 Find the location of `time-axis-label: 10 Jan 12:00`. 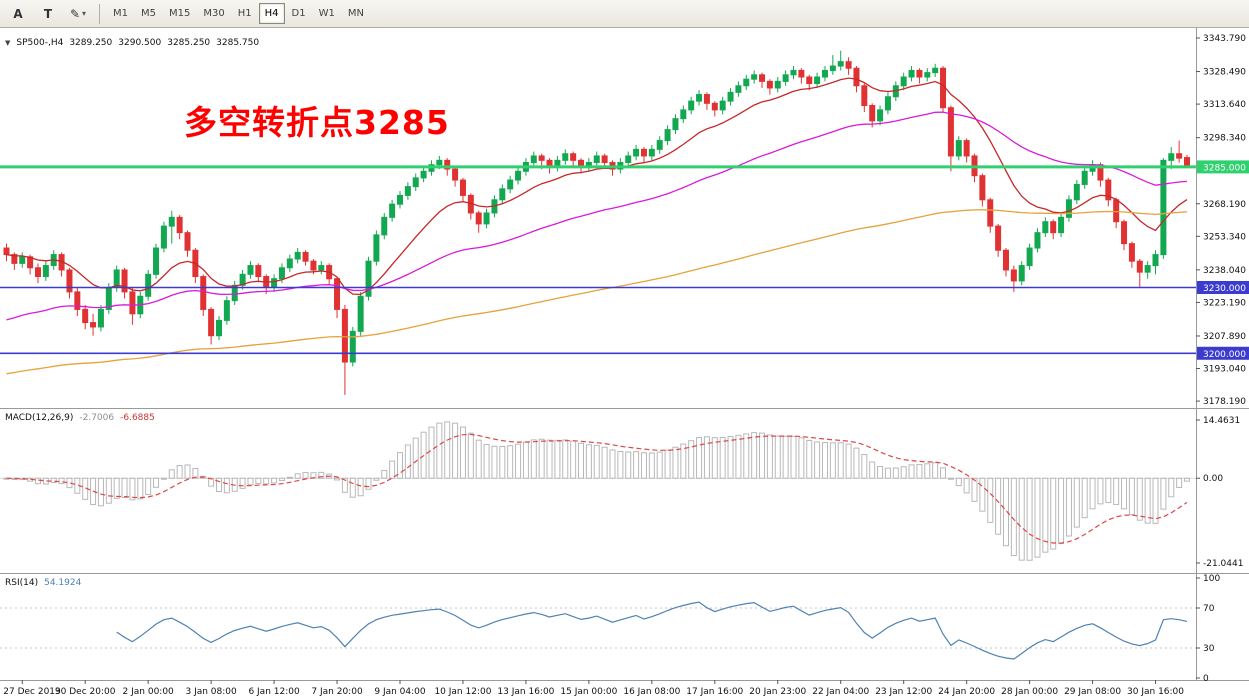

time-axis-label: 10 Jan 12:00 is located at coordinates (462, 692).